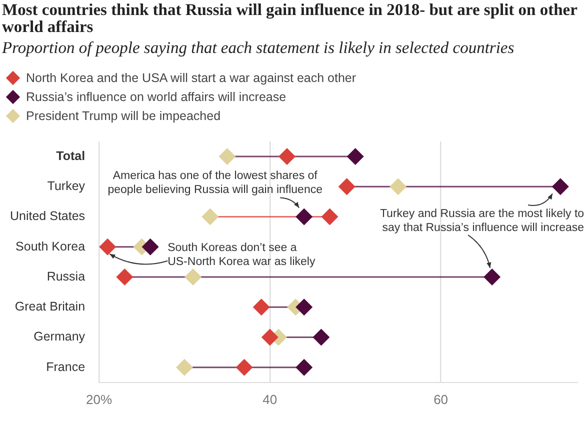 The height and width of the screenshot is (438, 586). What do you see at coordinates (66, 186) in the screenshot?
I see `y-tick-label: Turkey` at bounding box center [66, 186].